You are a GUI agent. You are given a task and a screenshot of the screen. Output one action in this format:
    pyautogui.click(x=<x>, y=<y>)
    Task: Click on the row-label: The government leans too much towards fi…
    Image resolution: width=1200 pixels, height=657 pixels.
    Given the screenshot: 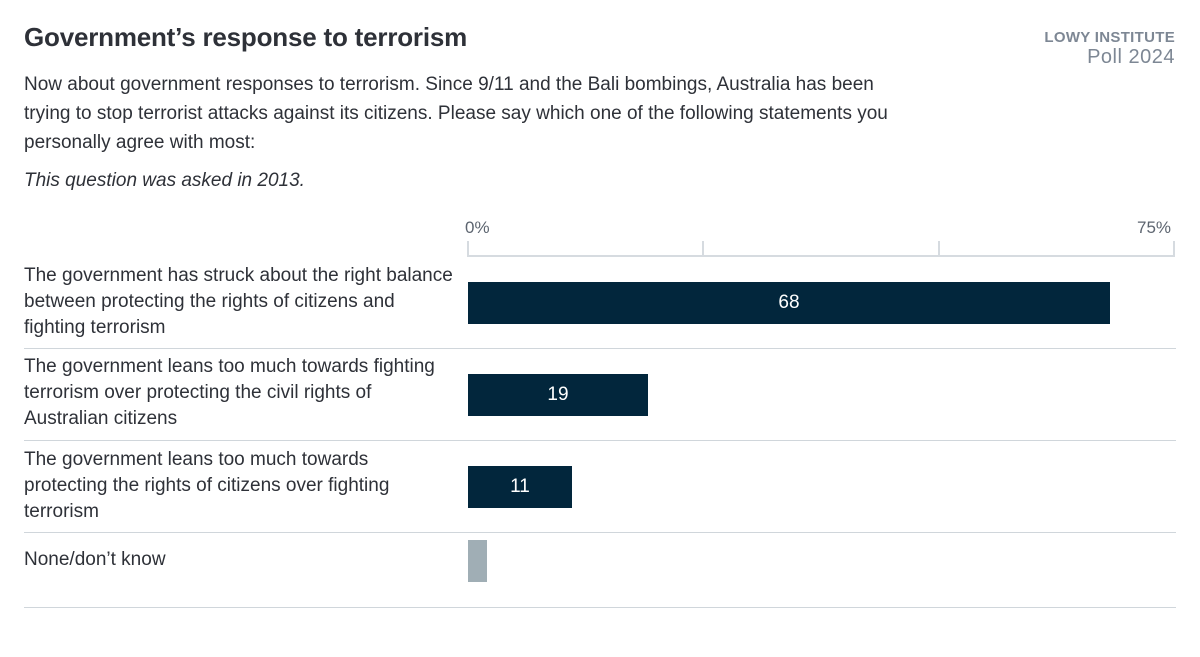 What is the action you would take?
    pyautogui.click(x=229, y=392)
    